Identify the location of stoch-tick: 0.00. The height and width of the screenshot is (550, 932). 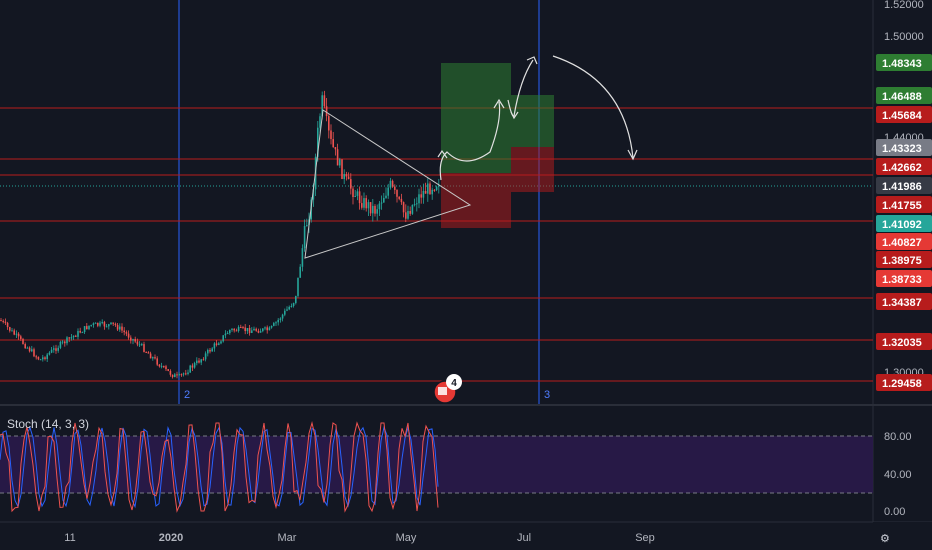
(894, 512).